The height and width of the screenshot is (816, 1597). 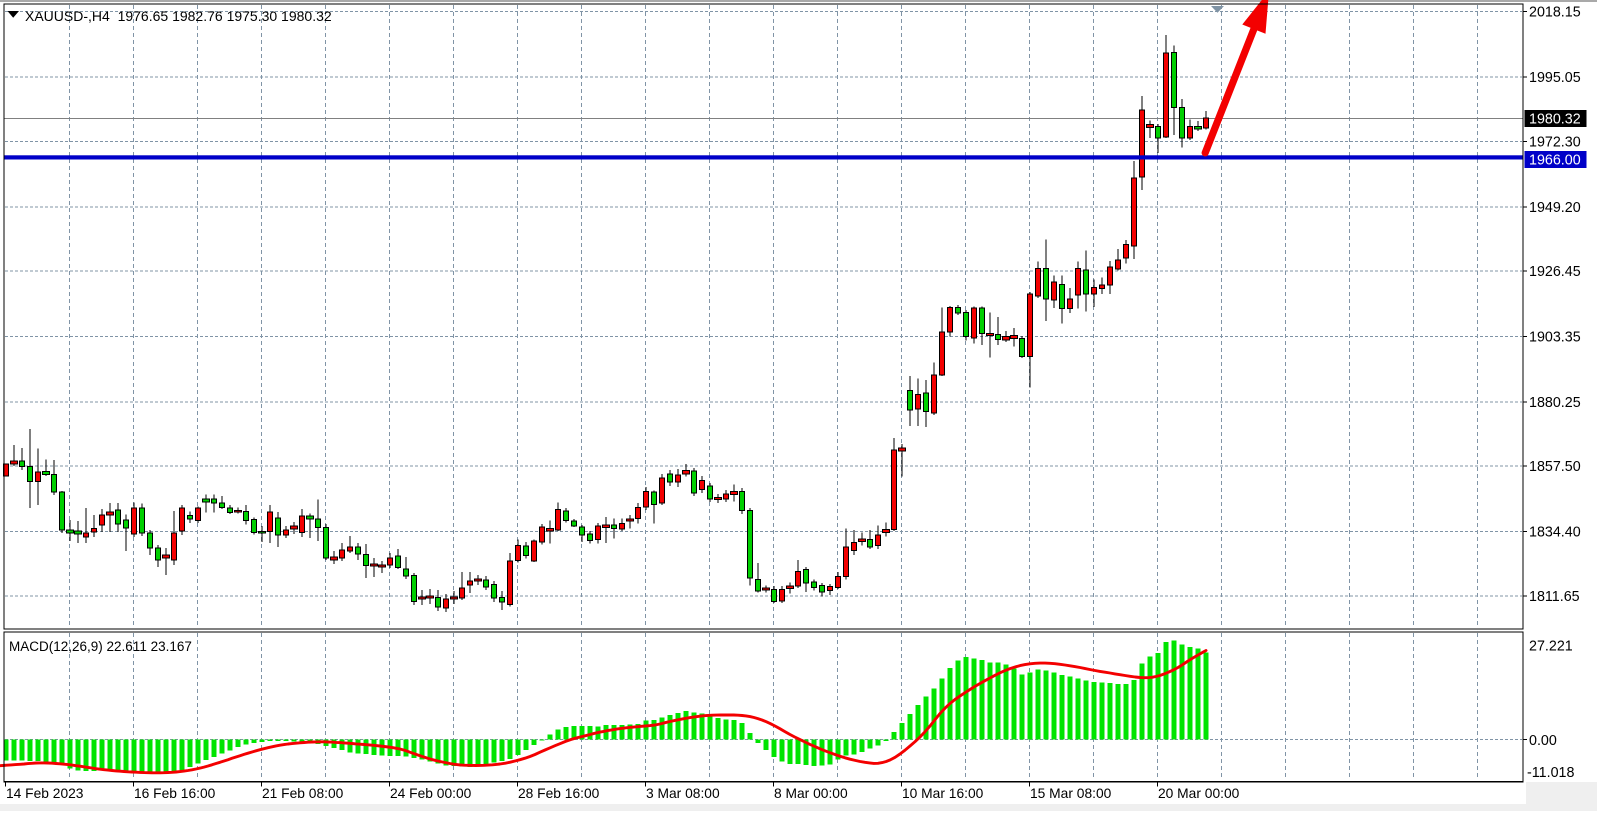 What do you see at coordinates (1555, 403) in the screenshot?
I see `svg-text: 1880.25` at bounding box center [1555, 403].